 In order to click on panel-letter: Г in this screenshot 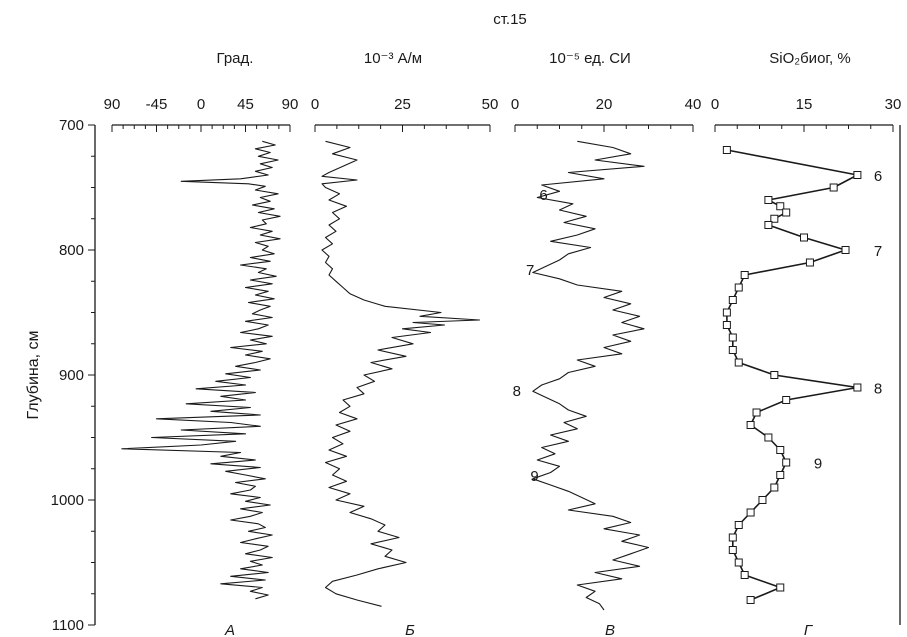, I will do `click(809, 629)`.